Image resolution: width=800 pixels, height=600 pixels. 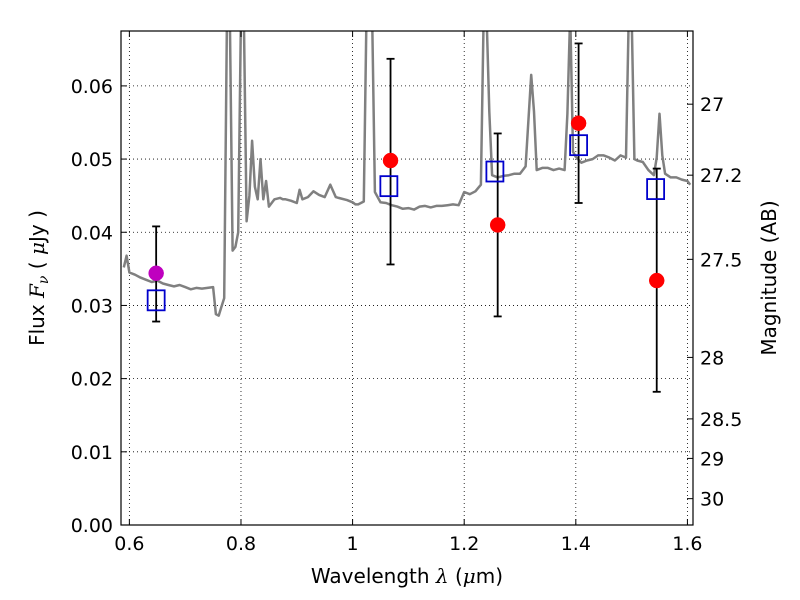 I want to click on y-tick-label: 0.04, so click(x=92, y=233).